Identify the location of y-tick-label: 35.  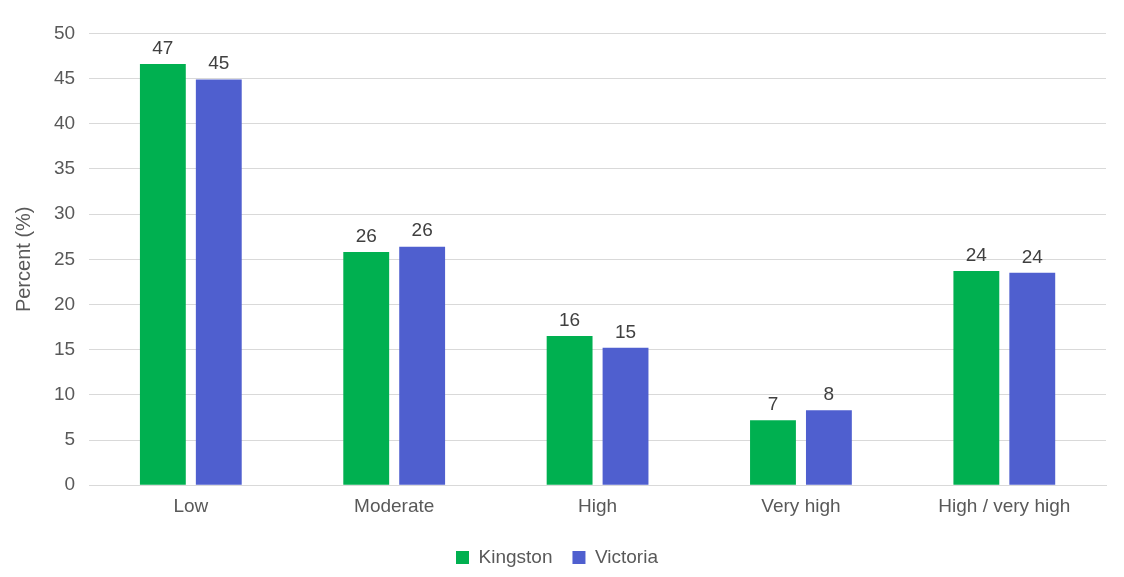
(64, 168).